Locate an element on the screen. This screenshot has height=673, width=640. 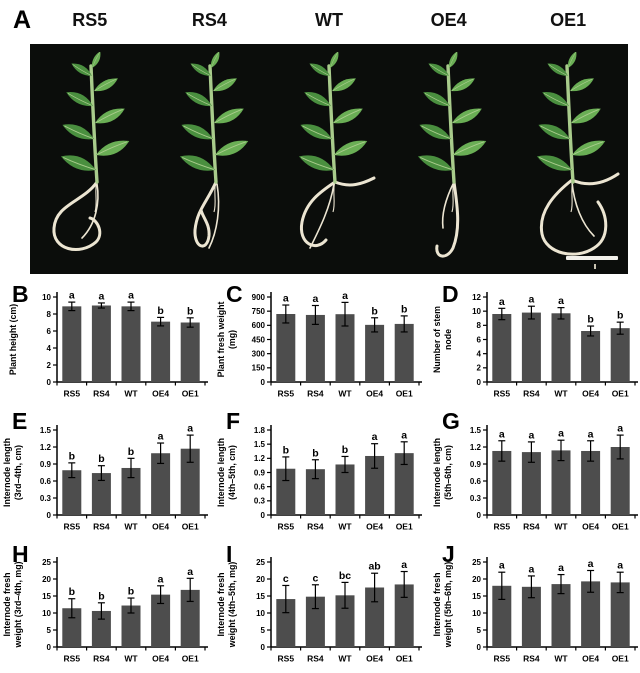
panel-letter-c: C is located at coordinates (234, 294).